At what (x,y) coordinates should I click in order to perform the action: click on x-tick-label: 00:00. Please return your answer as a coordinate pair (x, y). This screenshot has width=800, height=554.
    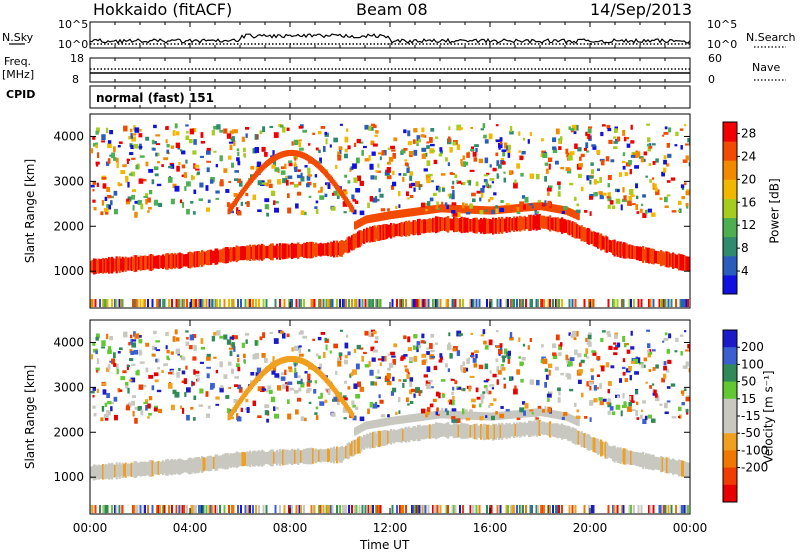
    Looking at the image, I should click on (90, 528).